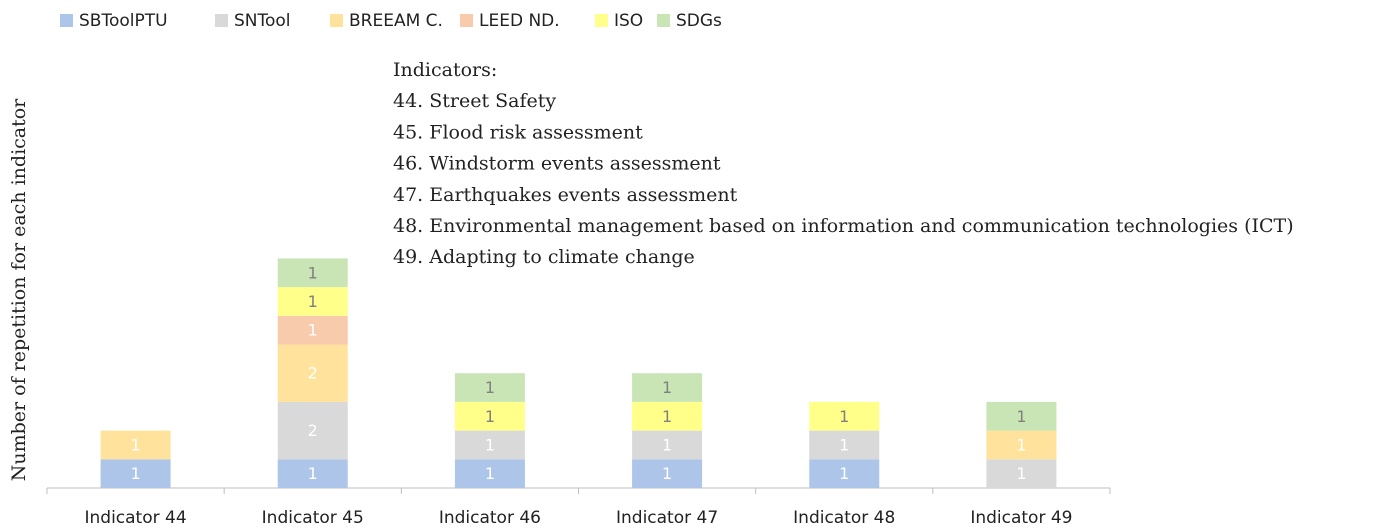 The image size is (1378, 532). I want to click on legend-label: SNTool, so click(262, 21).